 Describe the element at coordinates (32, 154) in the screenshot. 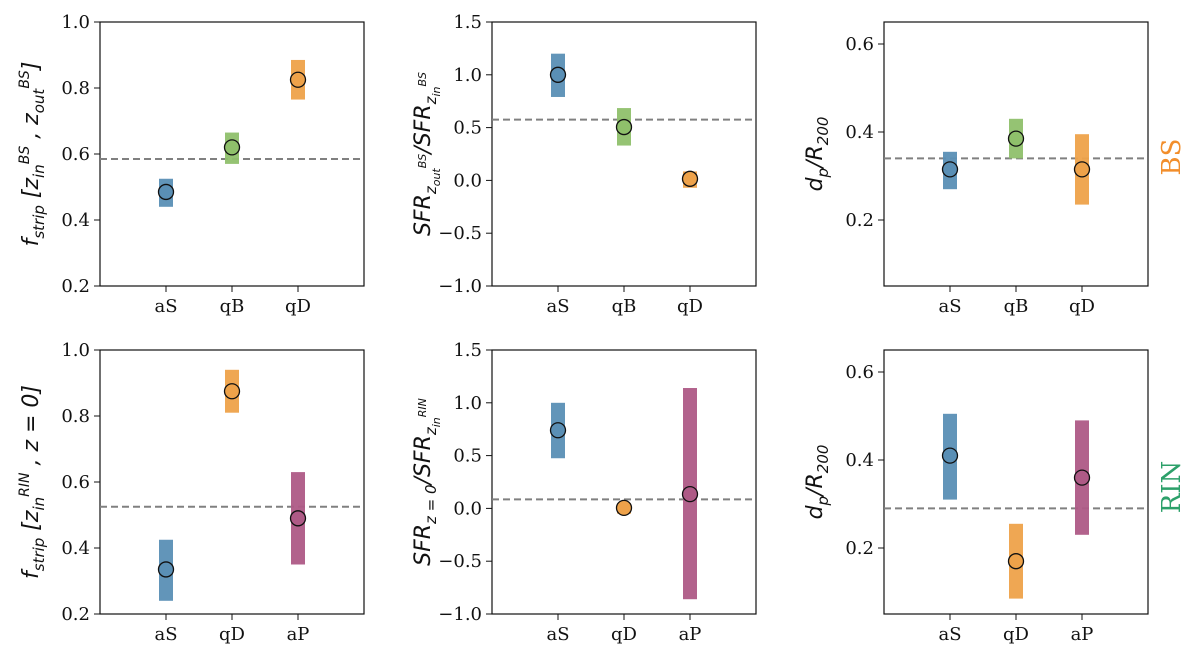

I see `y-axis-label: fstrip [zinBS , zoutBS]` at that location.